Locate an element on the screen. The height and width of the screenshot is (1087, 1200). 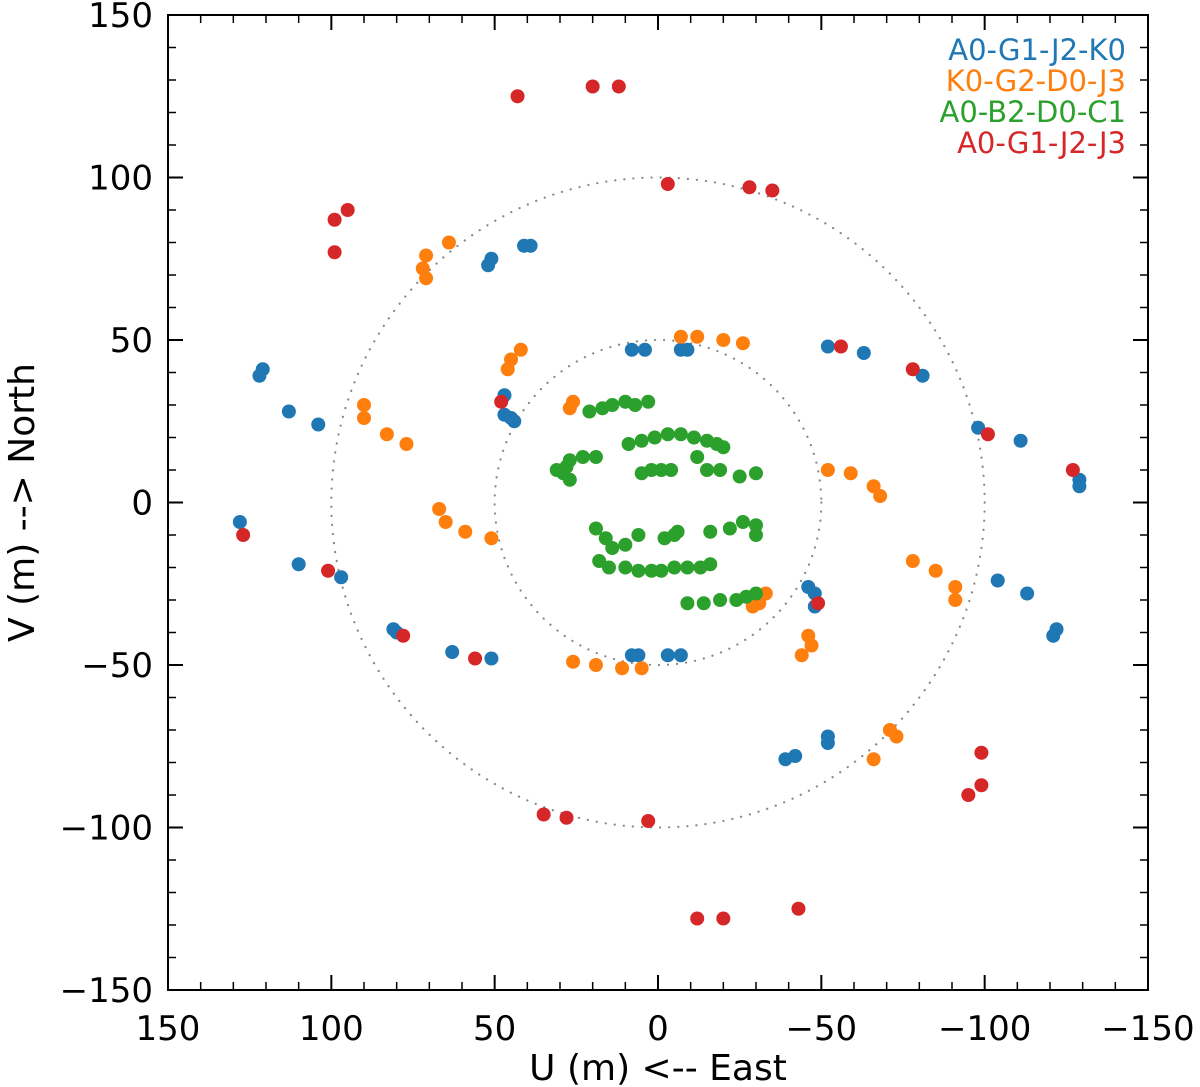
y-tick-label: −100 is located at coordinates (106, 829).